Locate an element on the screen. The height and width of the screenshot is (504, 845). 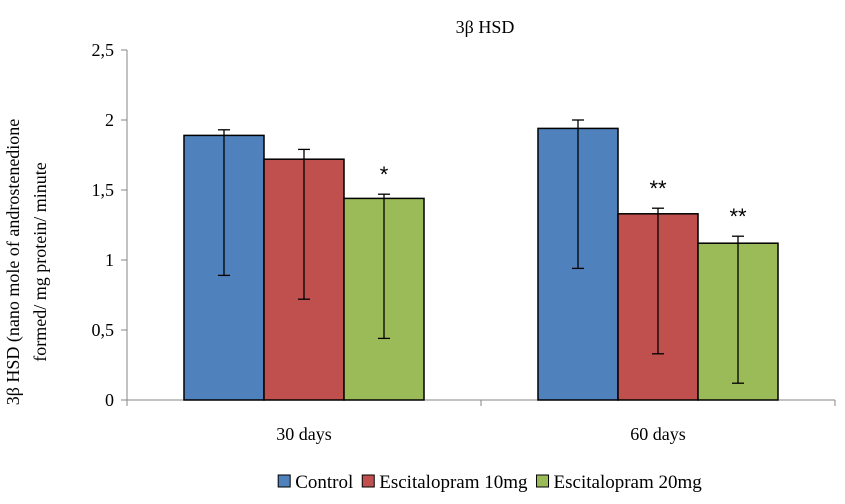
x-tick-label: 60 days is located at coordinates (658, 434).